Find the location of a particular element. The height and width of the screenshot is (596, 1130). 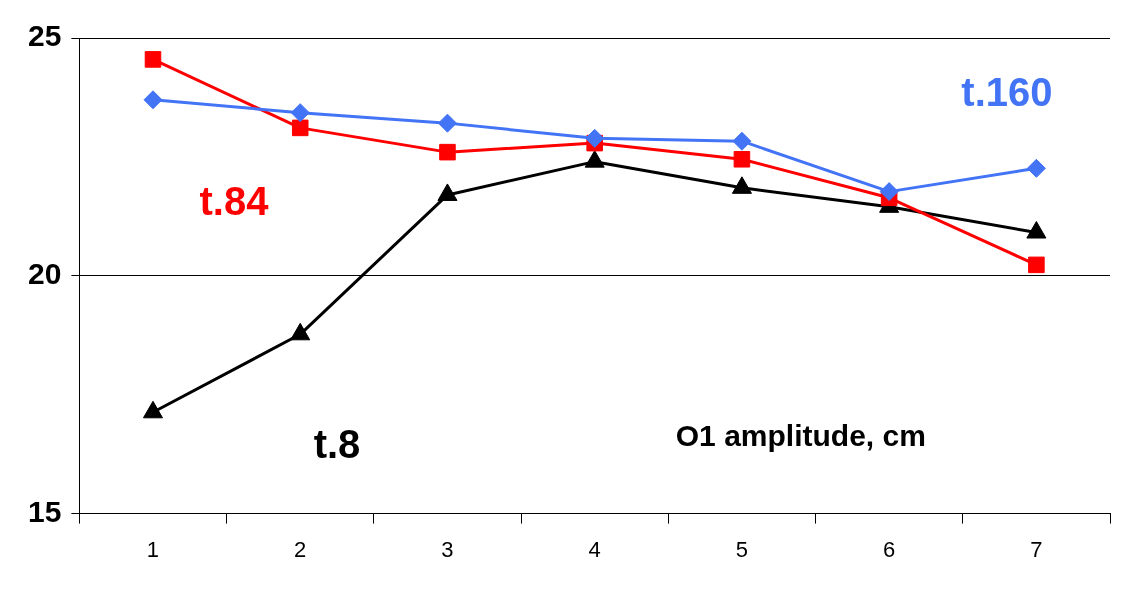

series-label: t.84 is located at coordinates (234, 201).